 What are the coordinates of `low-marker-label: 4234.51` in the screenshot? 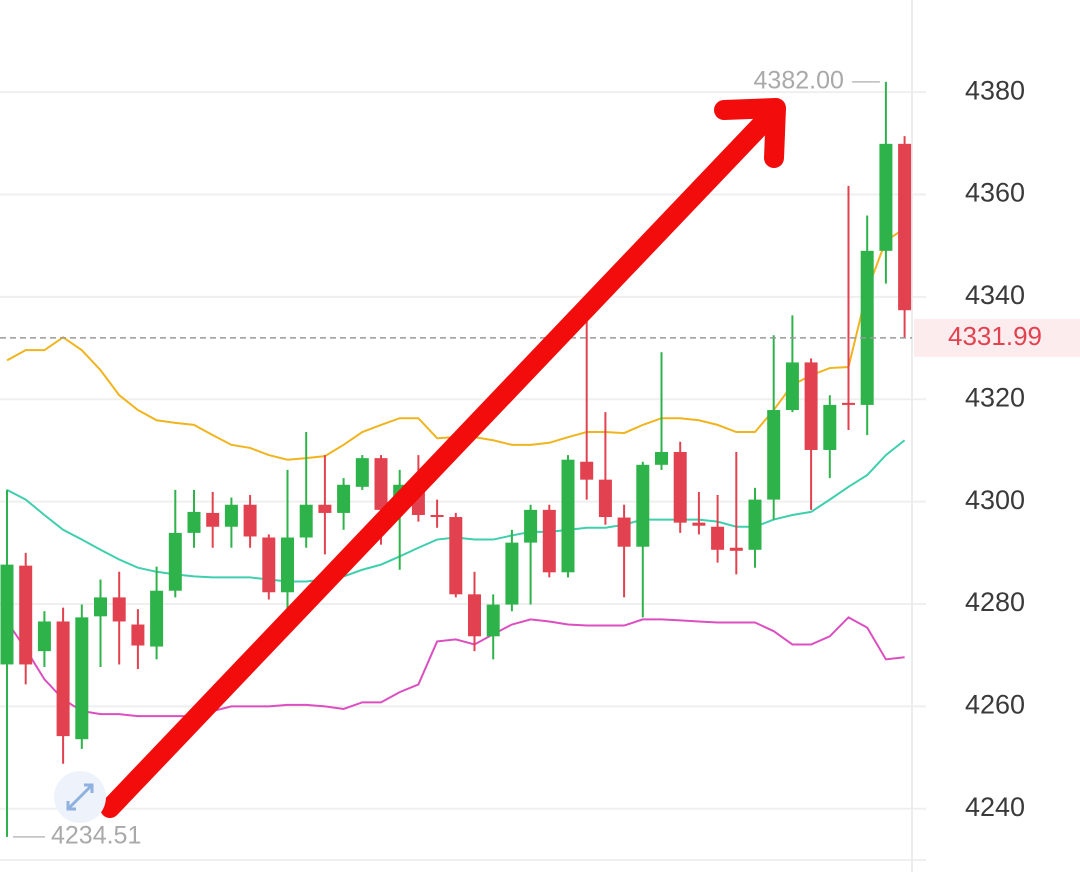 It's located at (96, 836).